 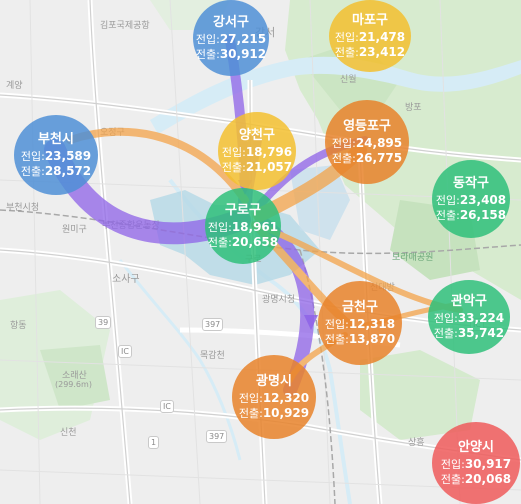 I want to click on move-in-value: 23,408, so click(x=483, y=199).